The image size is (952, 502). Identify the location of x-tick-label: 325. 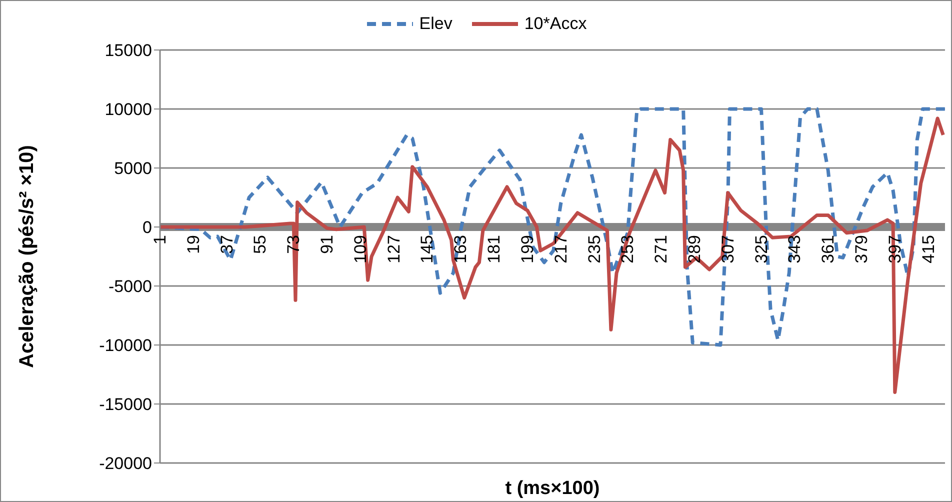
(761, 249).